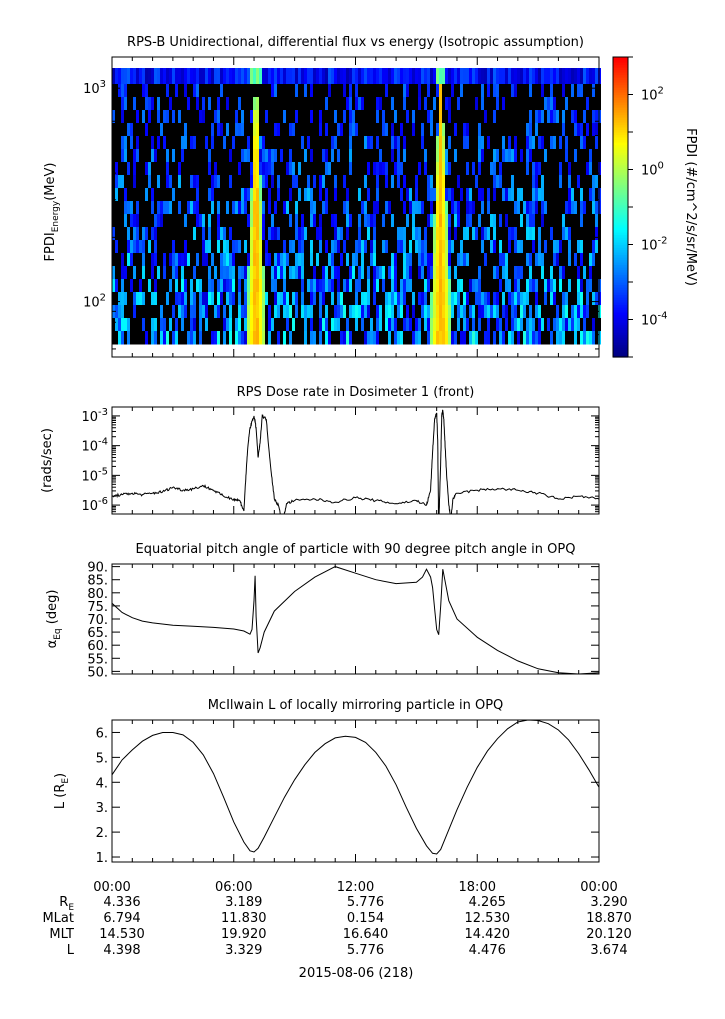 Image resolution: width=725 pixels, height=1019 pixels. Describe the element at coordinates (652, 95) in the screenshot. I see `colorbar-tick-label: 102` at that location.